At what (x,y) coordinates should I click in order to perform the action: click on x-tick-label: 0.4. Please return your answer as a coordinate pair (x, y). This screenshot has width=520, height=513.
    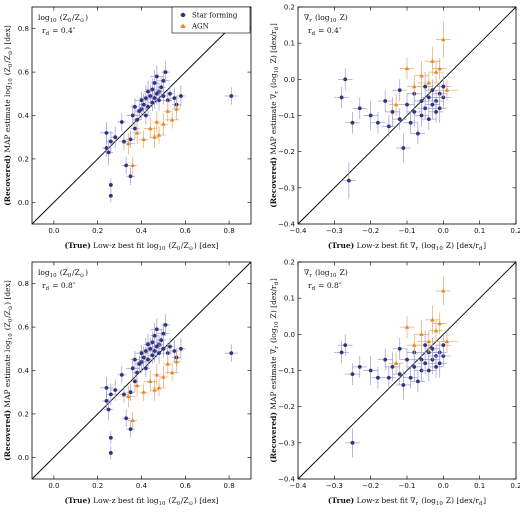
    Looking at the image, I should click on (142, 486).